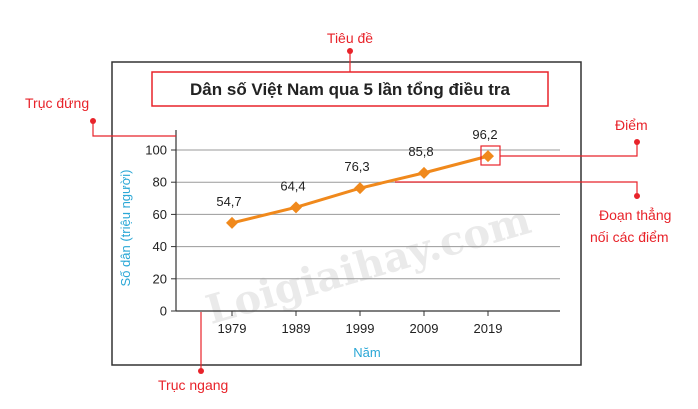  What do you see at coordinates (160, 278) in the screenshot?
I see `y-tick-label-20: 20` at bounding box center [160, 278].